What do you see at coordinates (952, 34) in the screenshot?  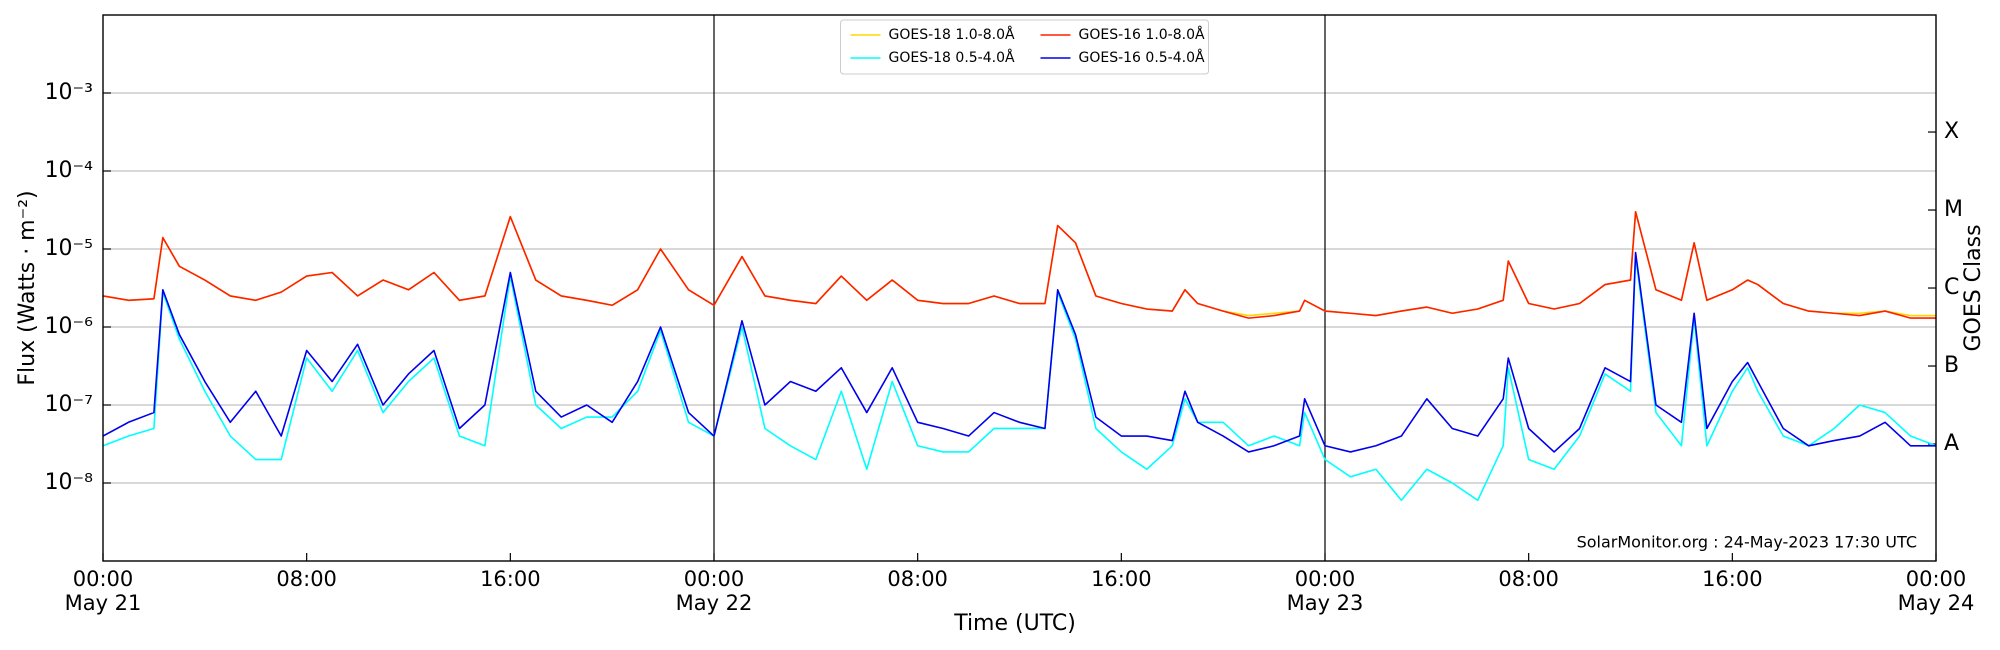 I see `legend-label: GOES-18 1.0-8.0Å` at bounding box center [952, 34].